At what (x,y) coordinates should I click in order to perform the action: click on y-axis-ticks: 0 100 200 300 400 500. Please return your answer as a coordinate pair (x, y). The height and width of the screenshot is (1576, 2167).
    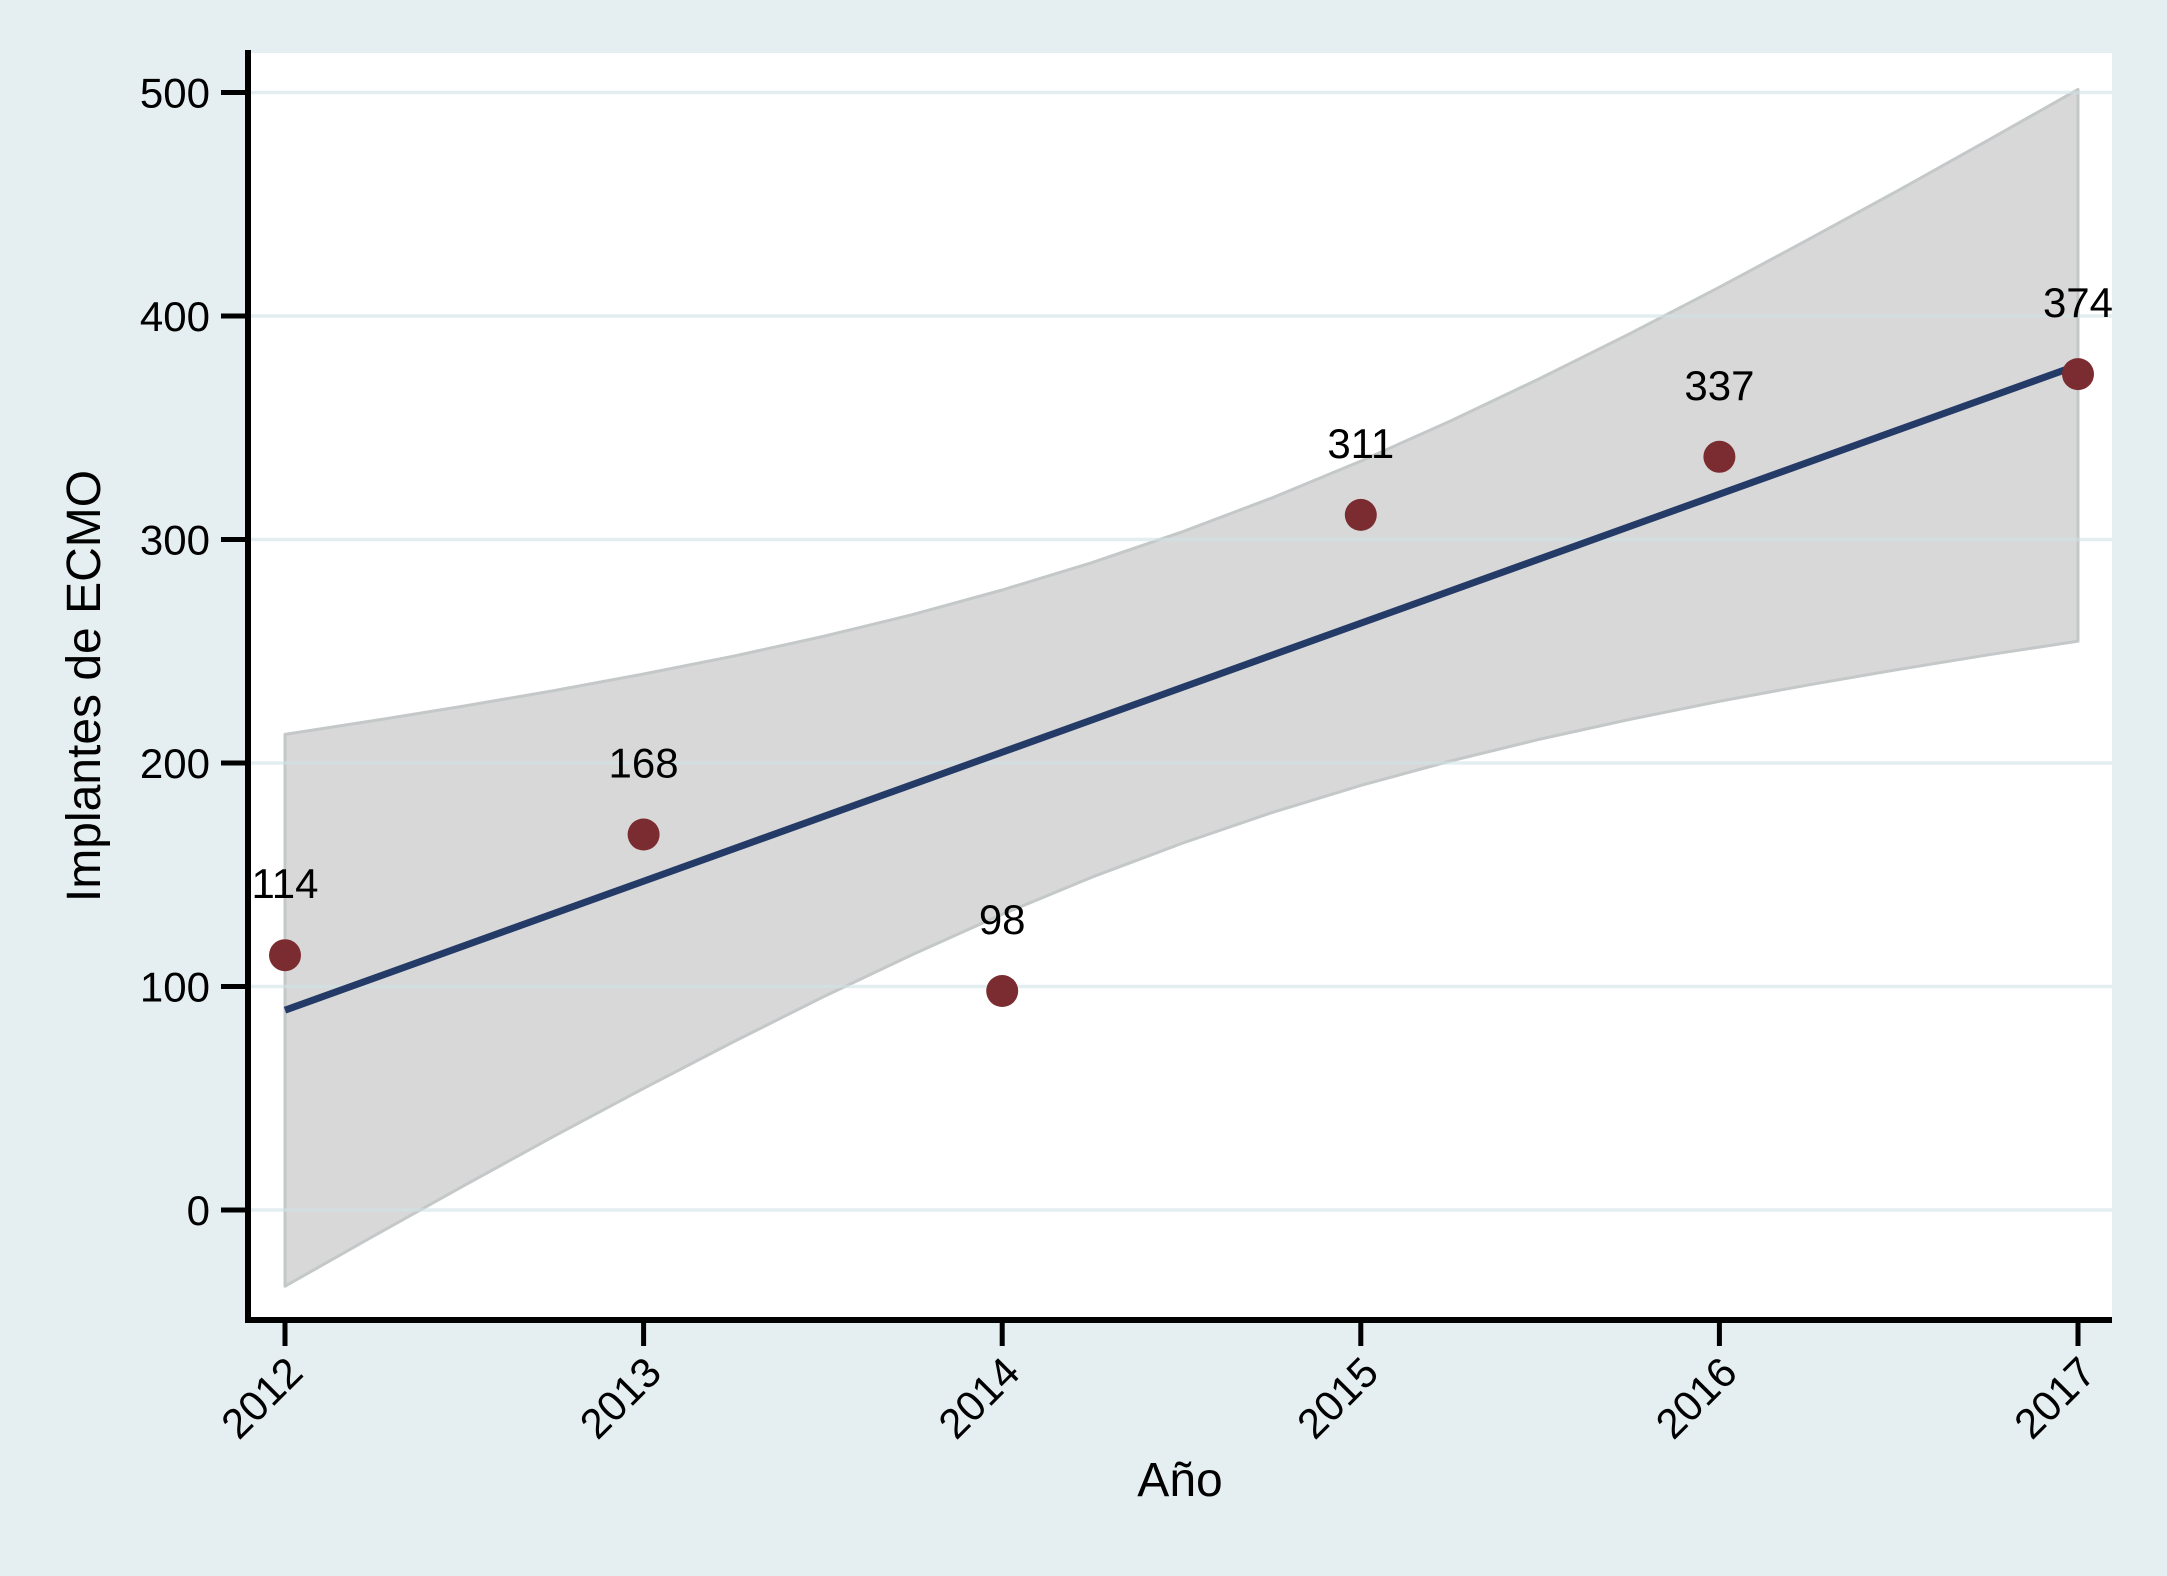
    Looking at the image, I should click on (194, 652).